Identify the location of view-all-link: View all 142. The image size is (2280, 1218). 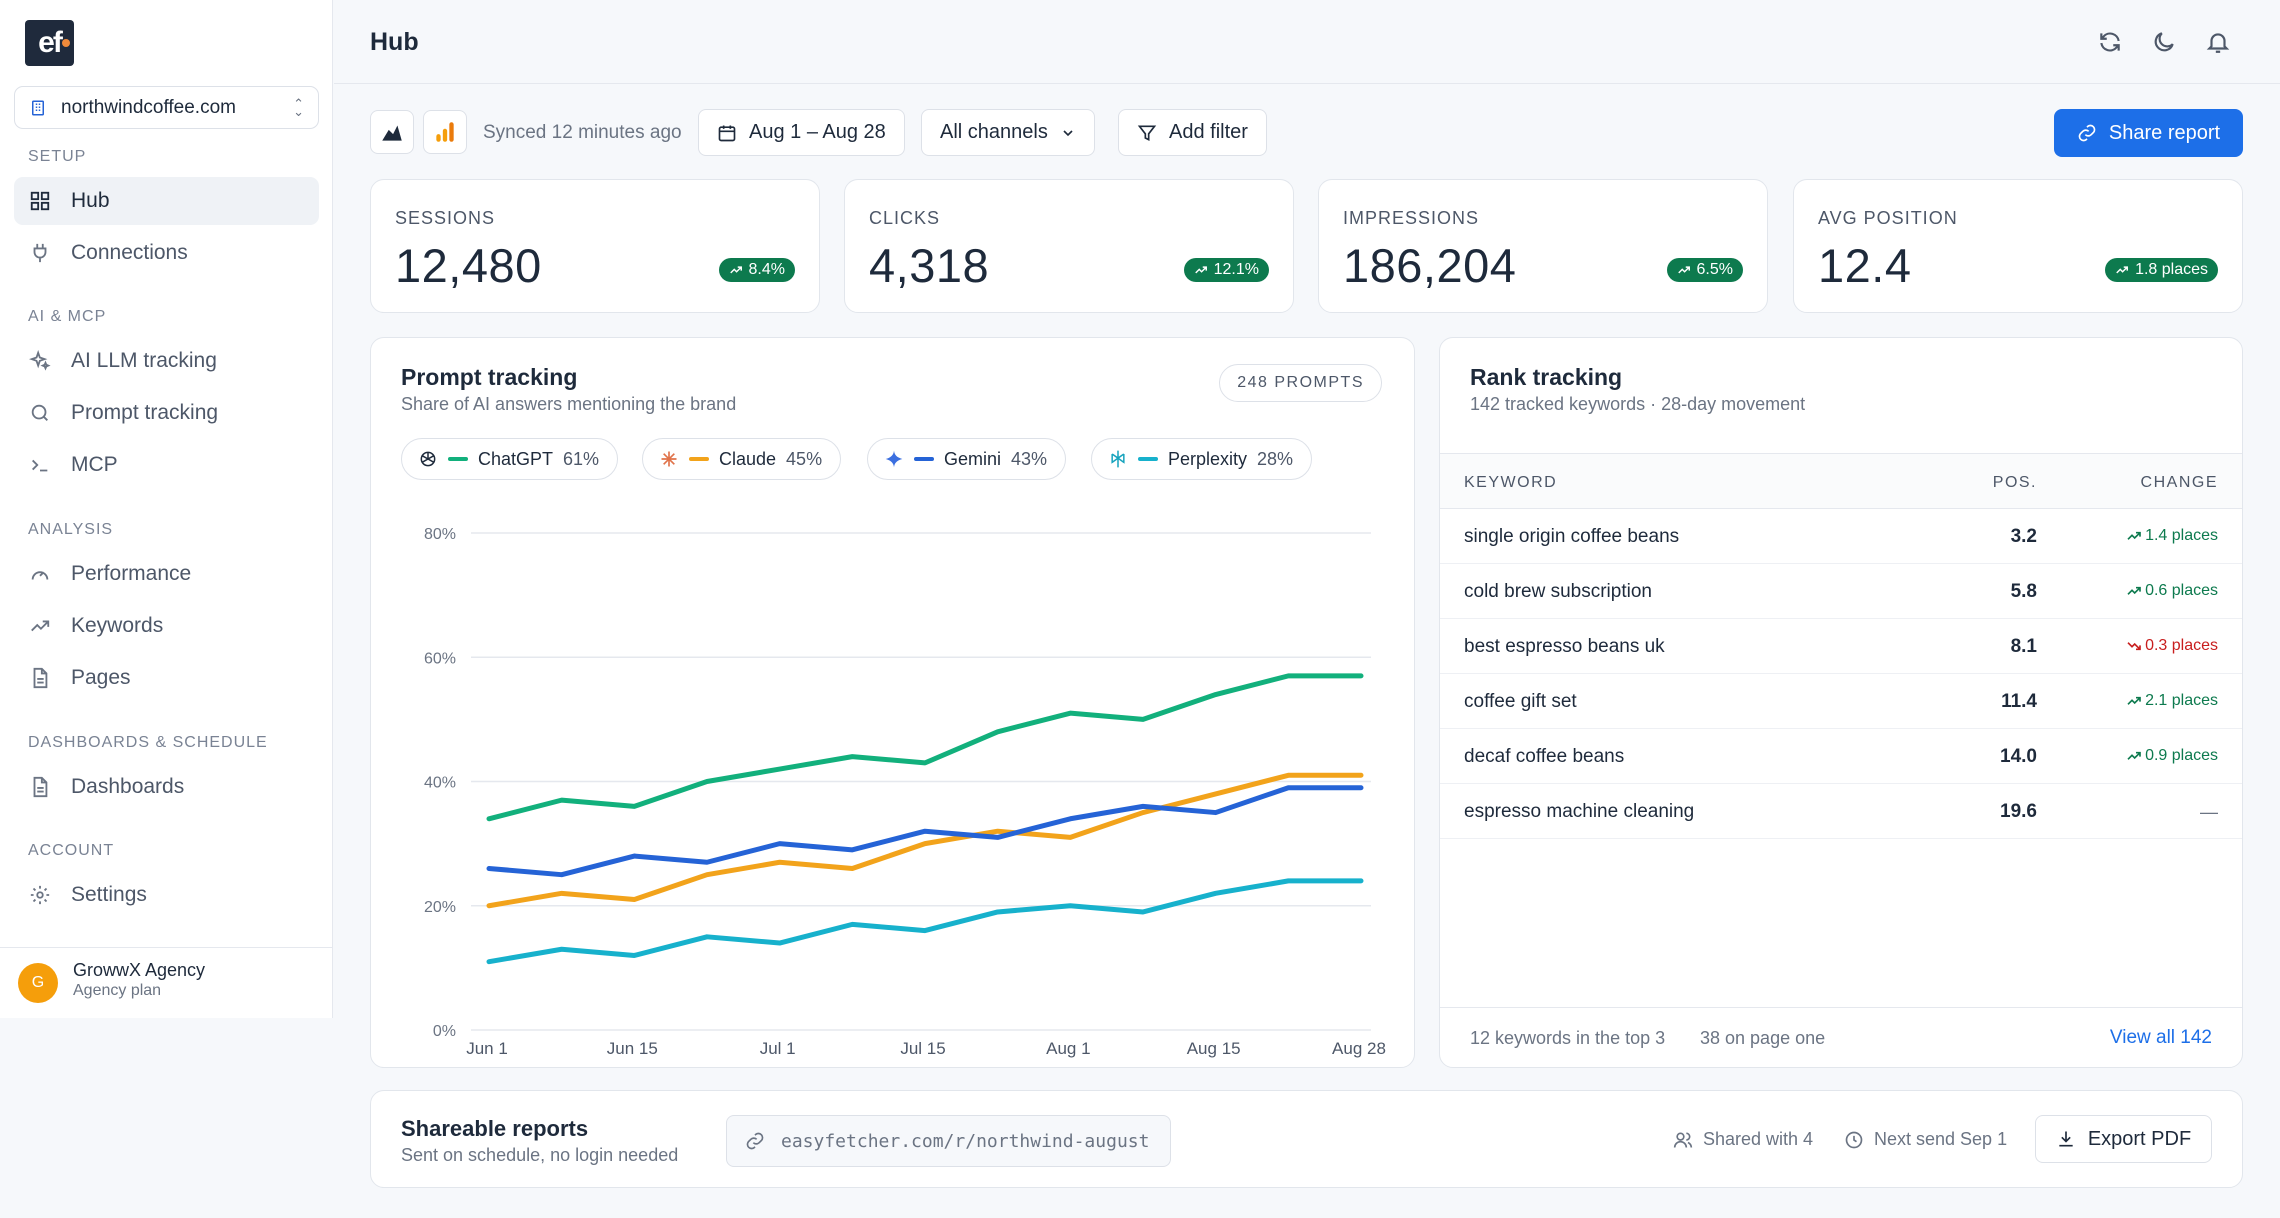
(2160, 1037).